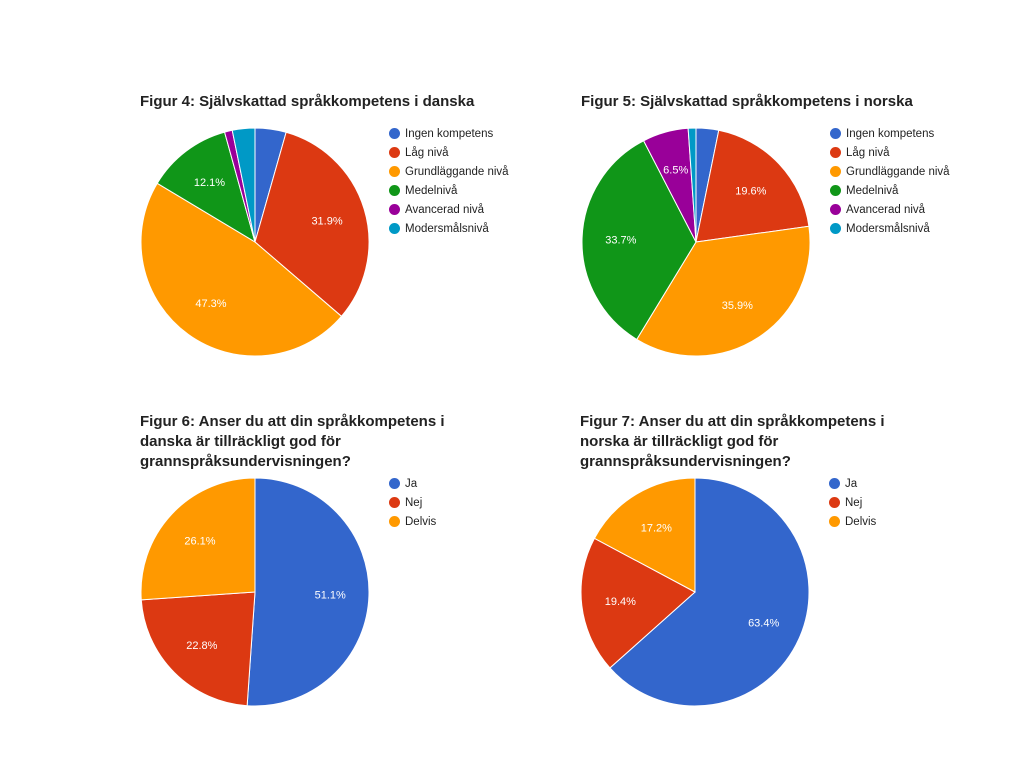  What do you see at coordinates (209, 183) in the screenshot?
I see `slice-value-label: 12.1%` at bounding box center [209, 183].